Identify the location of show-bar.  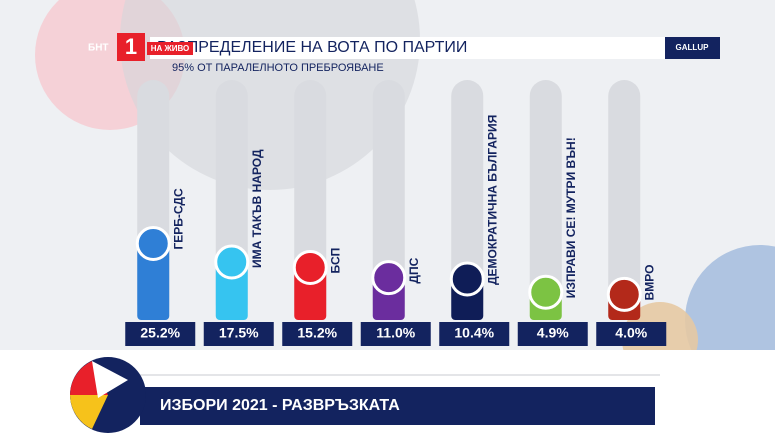
(397, 406).